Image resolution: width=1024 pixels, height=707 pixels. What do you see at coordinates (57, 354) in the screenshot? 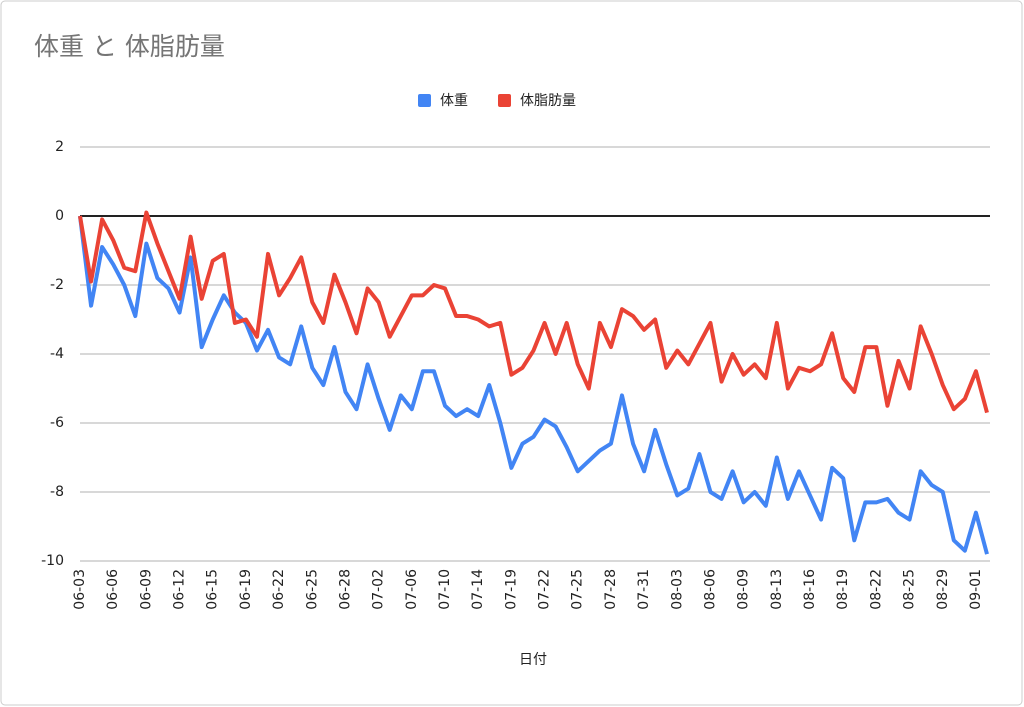
I see `y-tick-label: -4` at bounding box center [57, 354].